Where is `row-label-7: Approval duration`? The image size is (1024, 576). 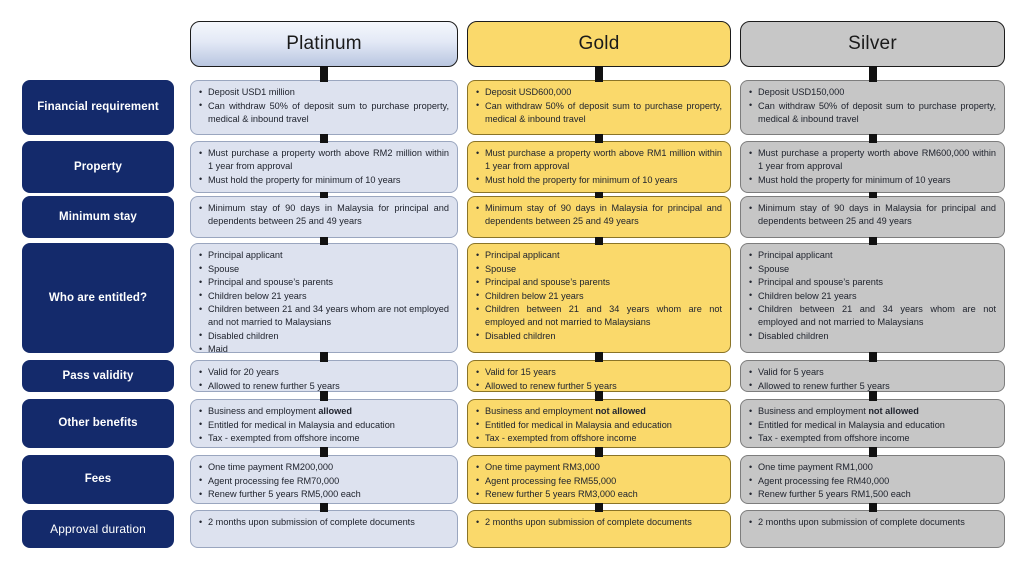
row-label-7: Approval duration is located at coordinates (98, 529).